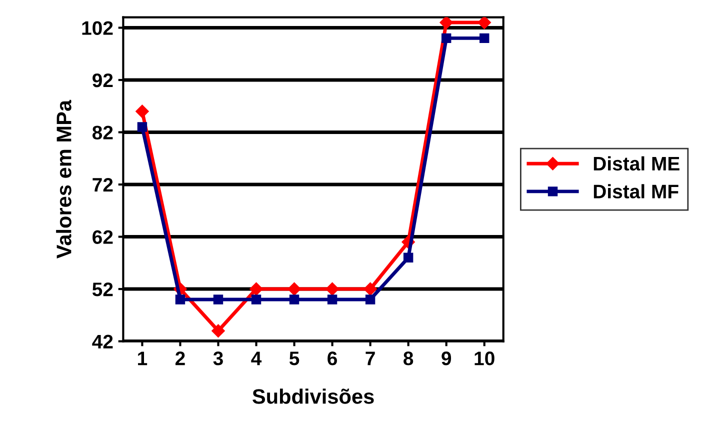 The height and width of the screenshot is (432, 704). Describe the element at coordinates (370, 359) in the screenshot. I see `x-tick-label: 7` at that location.